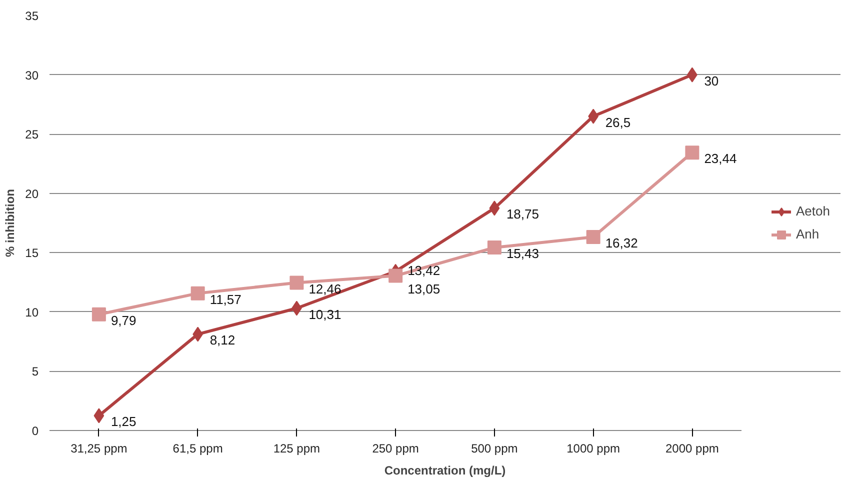 Image resolution: width=863 pixels, height=489 pixels. What do you see at coordinates (494, 449) in the screenshot?
I see `x-tick-label: 500 ppm` at bounding box center [494, 449].